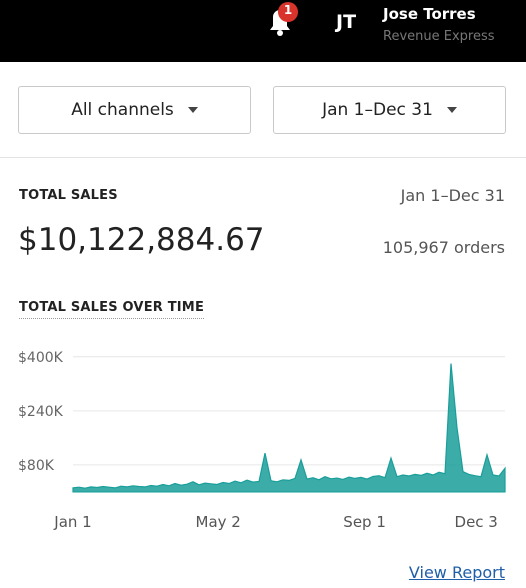 The width and height of the screenshot is (526, 588). I want to click on channel-dropdown: All channels, so click(134, 110).